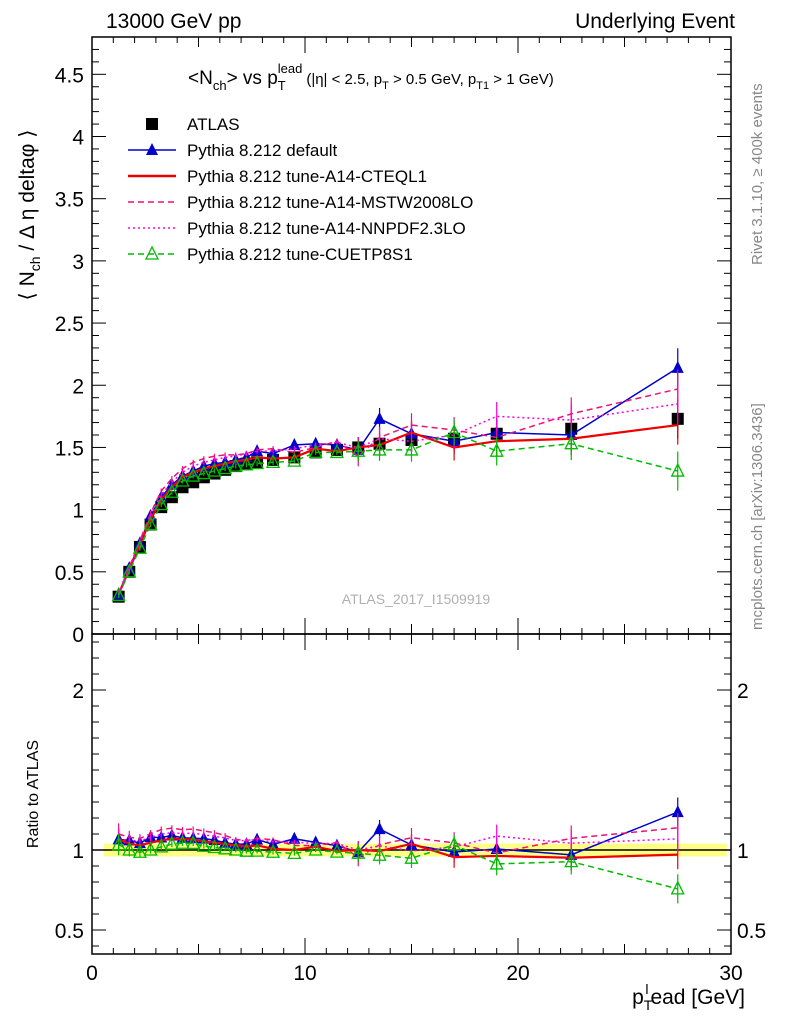  Describe the element at coordinates (78, 635) in the screenshot. I see `y-tick-label: 0` at that location.